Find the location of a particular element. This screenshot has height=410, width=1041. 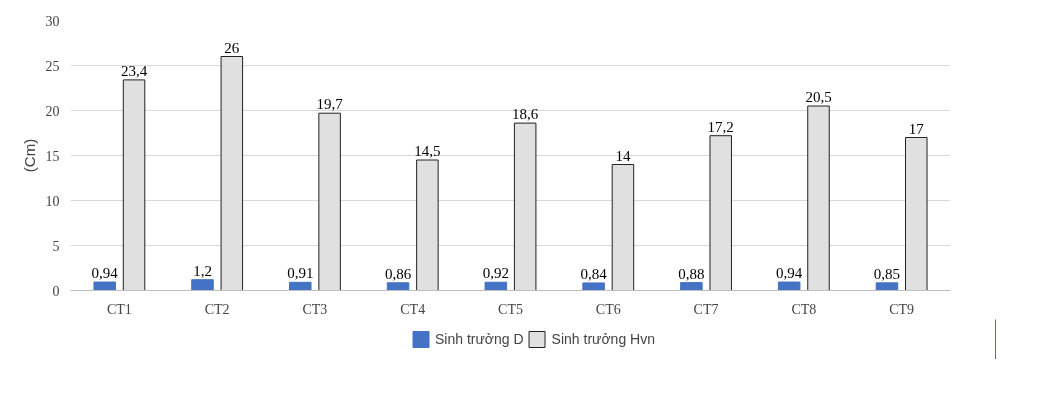

x-tick-label: CT7 is located at coordinates (706, 309).